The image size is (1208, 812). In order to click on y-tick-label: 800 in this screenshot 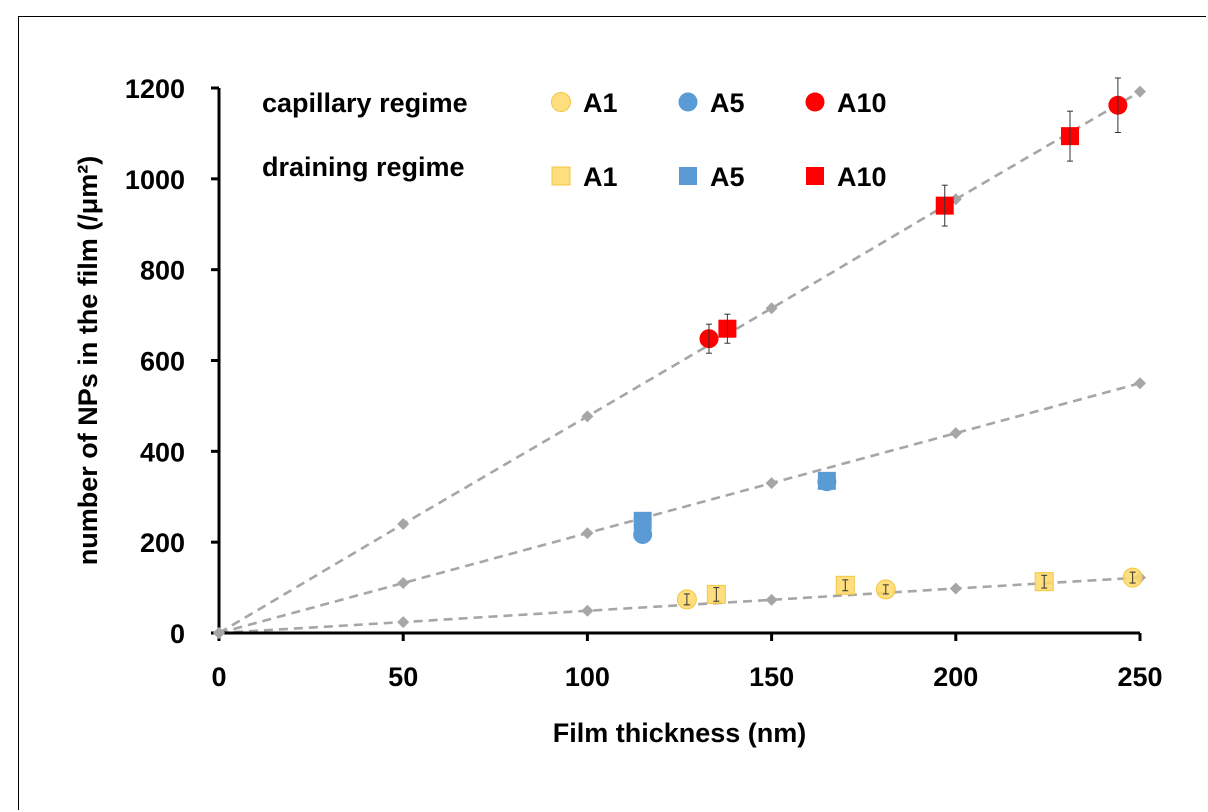, I will do `click(162, 271)`.